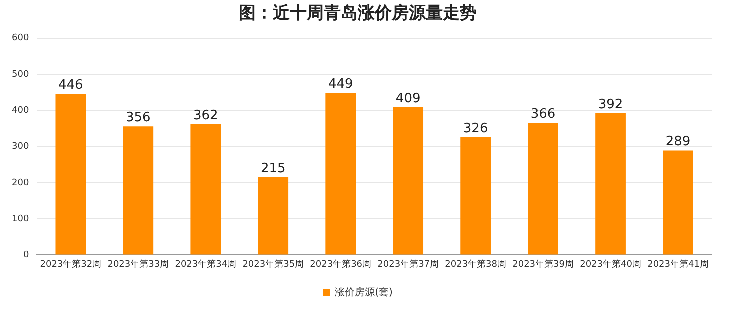  Describe the element at coordinates (21, 39) in the screenshot. I see `y-tick-label: 600` at that location.